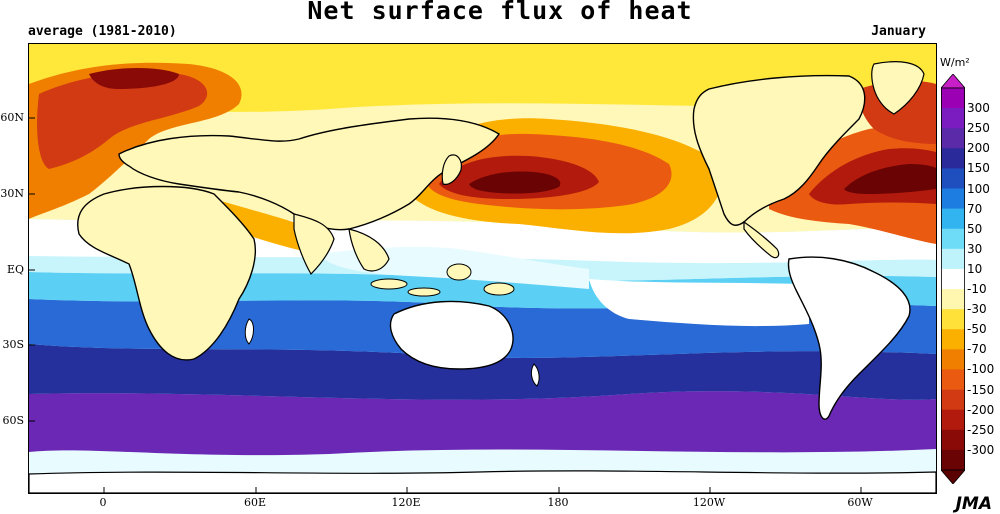 The image size is (1000, 514). Describe the element at coordinates (978, 188) in the screenshot. I see `colorbar-tick-label: 100` at that location.